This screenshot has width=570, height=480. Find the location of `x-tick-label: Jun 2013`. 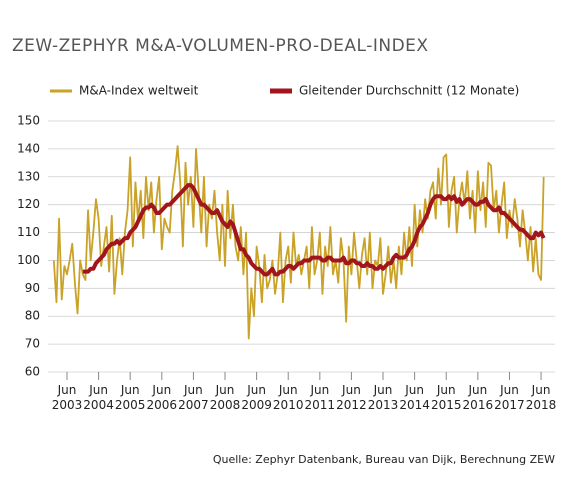

x-tick-label: Jun 2013 is located at coordinates (383, 397).